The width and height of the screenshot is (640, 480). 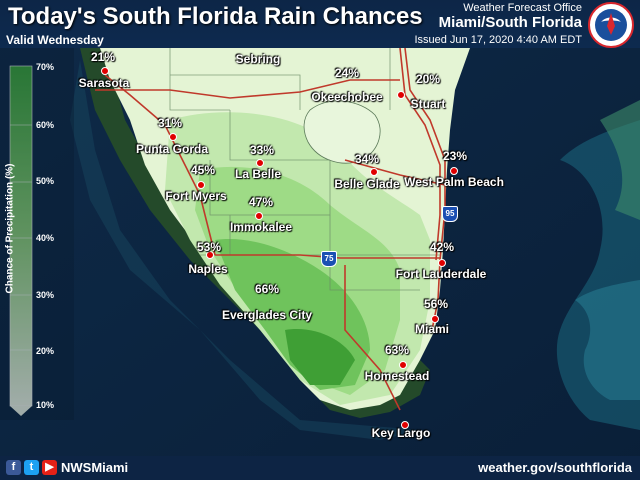 What do you see at coordinates (104, 83) in the screenshot?
I see `city-name-sarasota: Sarasota` at bounding box center [104, 83].